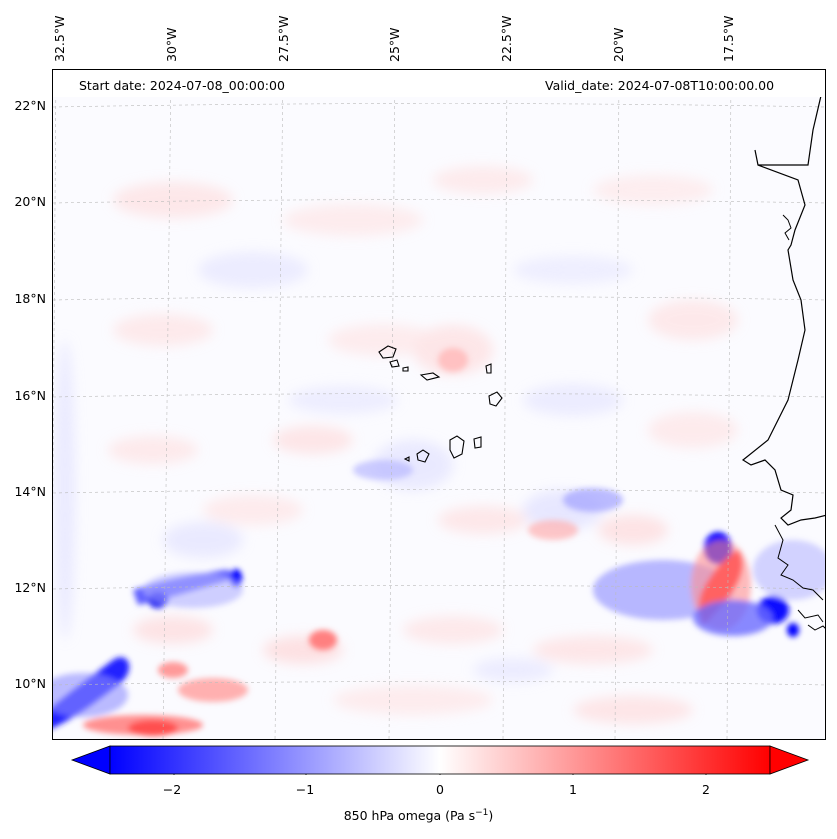  I want to click on lat-label-22n: 22°N, so click(30, 105).